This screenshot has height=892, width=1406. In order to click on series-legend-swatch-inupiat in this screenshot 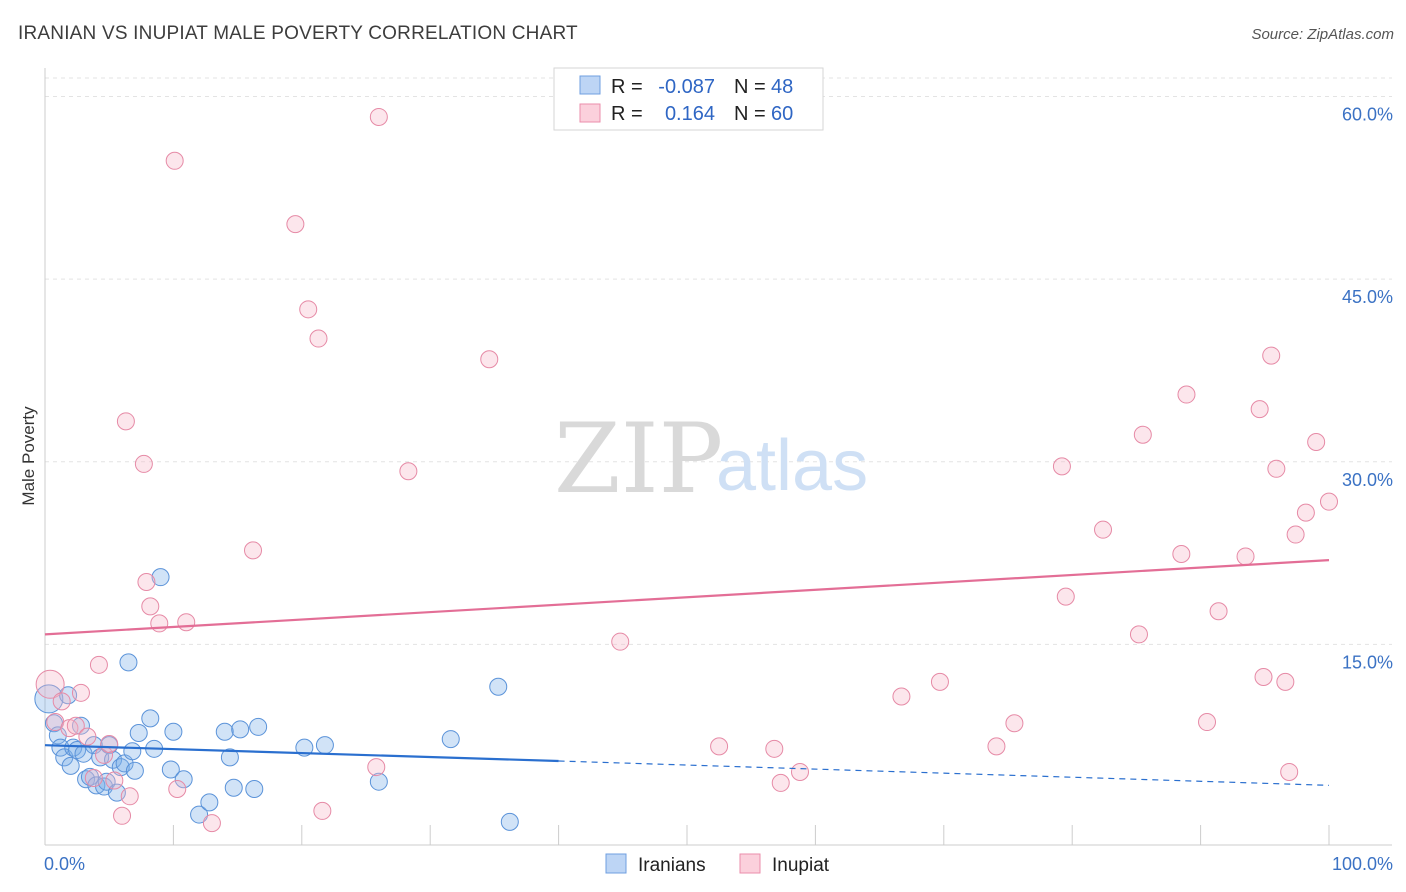, I will do `click(750, 863)`.